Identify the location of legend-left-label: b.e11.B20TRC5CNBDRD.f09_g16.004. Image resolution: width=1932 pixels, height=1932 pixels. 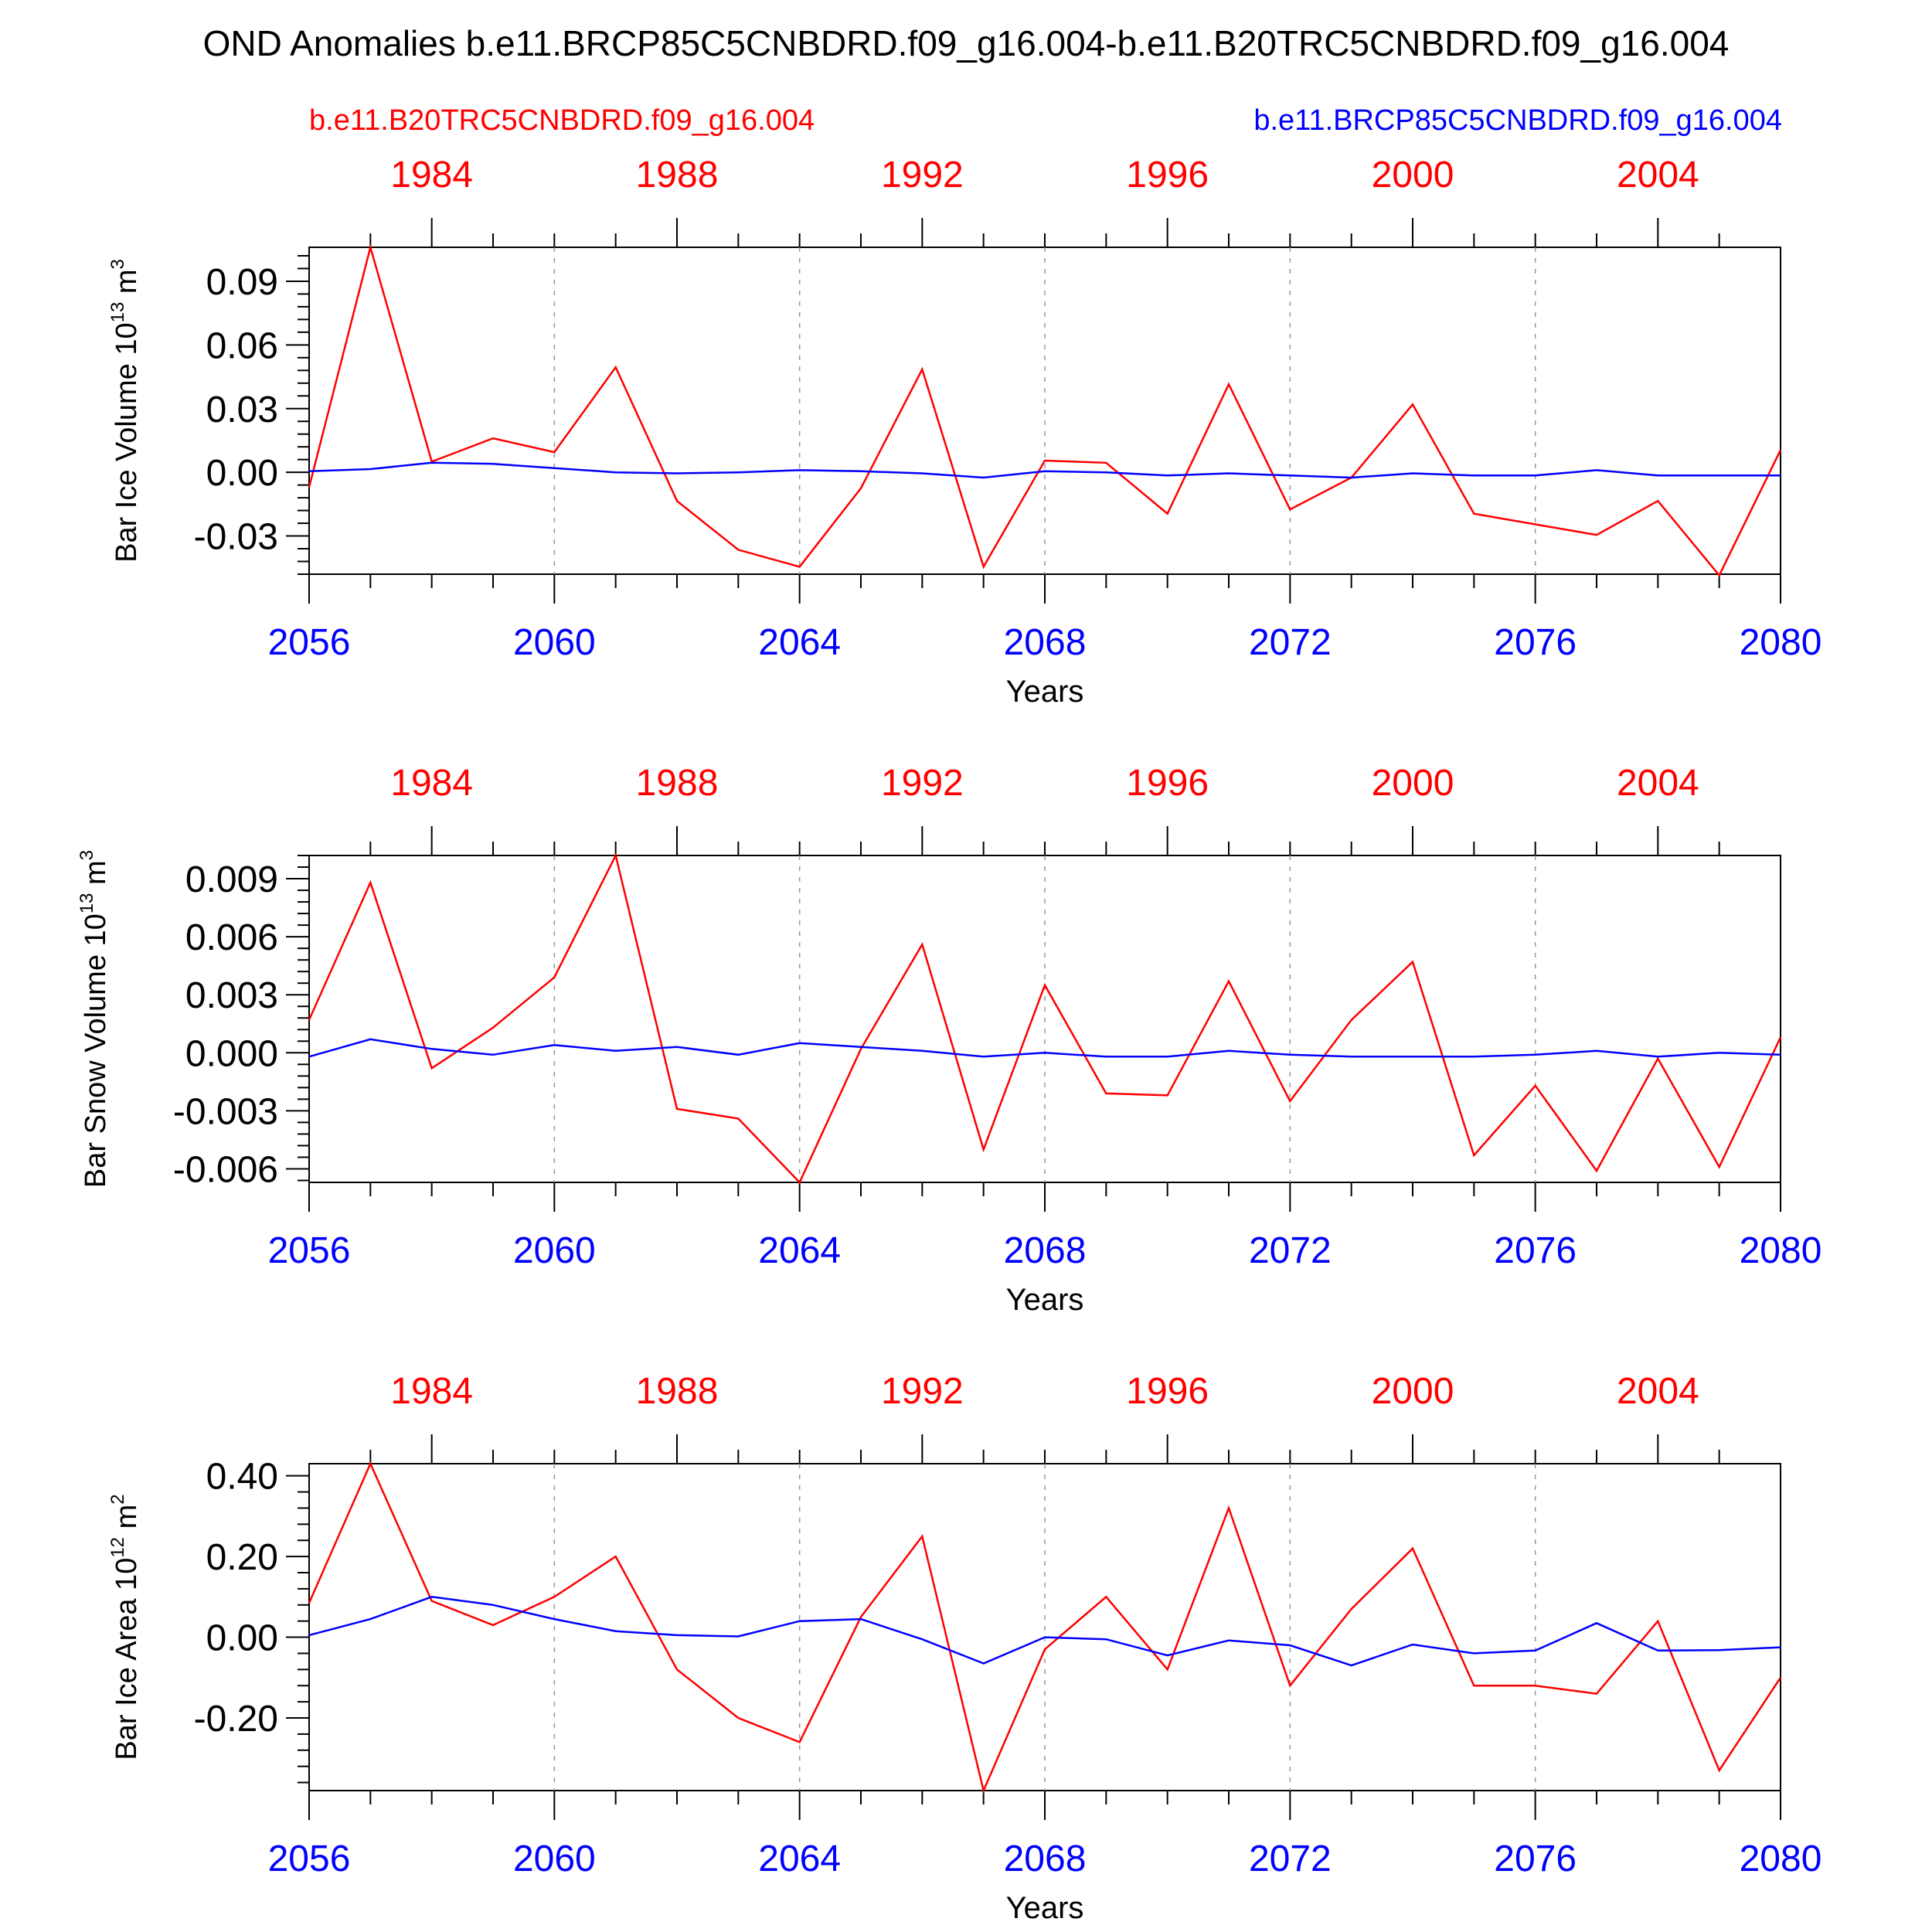
(562, 120).